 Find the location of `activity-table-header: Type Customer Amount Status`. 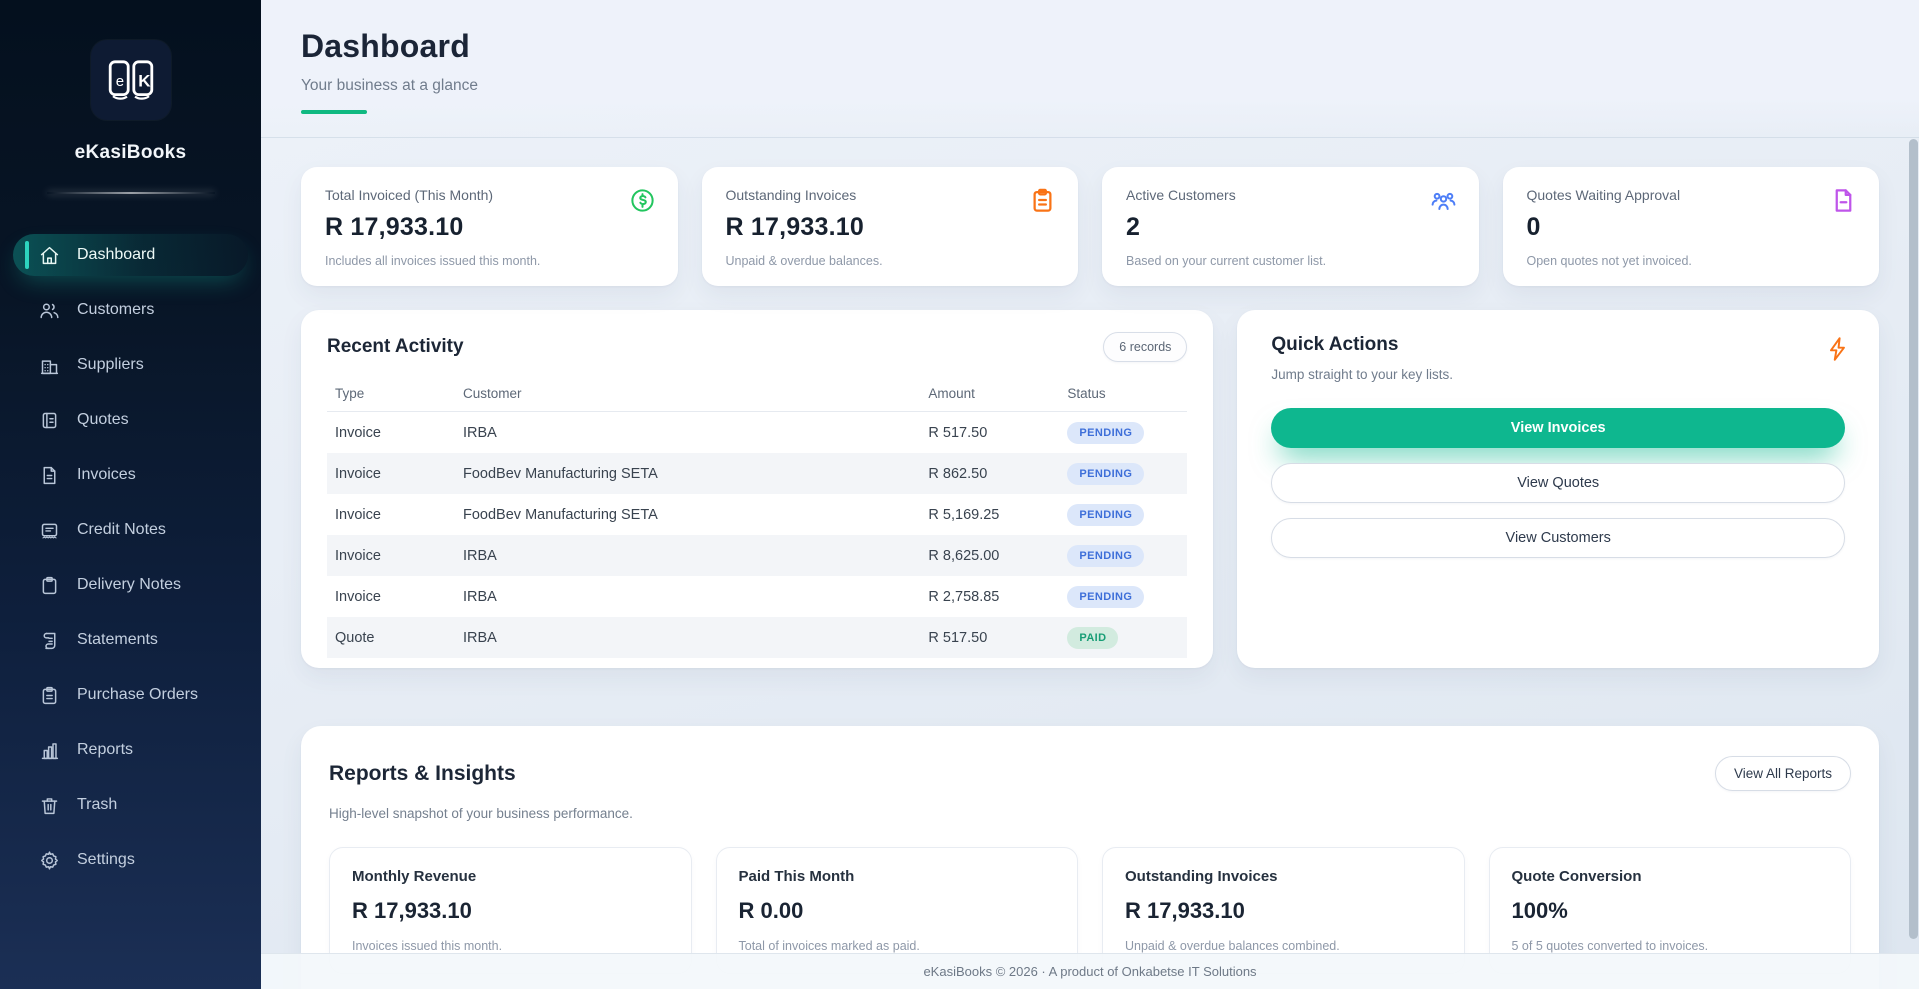

activity-table-header: Type Customer Amount Status is located at coordinates (757, 394).